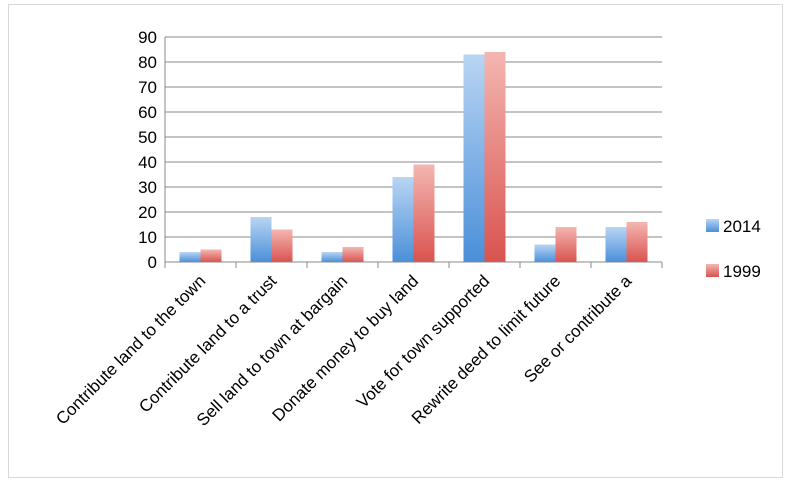 This screenshot has width=785, height=481. I want to click on y-tick-label: 10, so click(147, 237).